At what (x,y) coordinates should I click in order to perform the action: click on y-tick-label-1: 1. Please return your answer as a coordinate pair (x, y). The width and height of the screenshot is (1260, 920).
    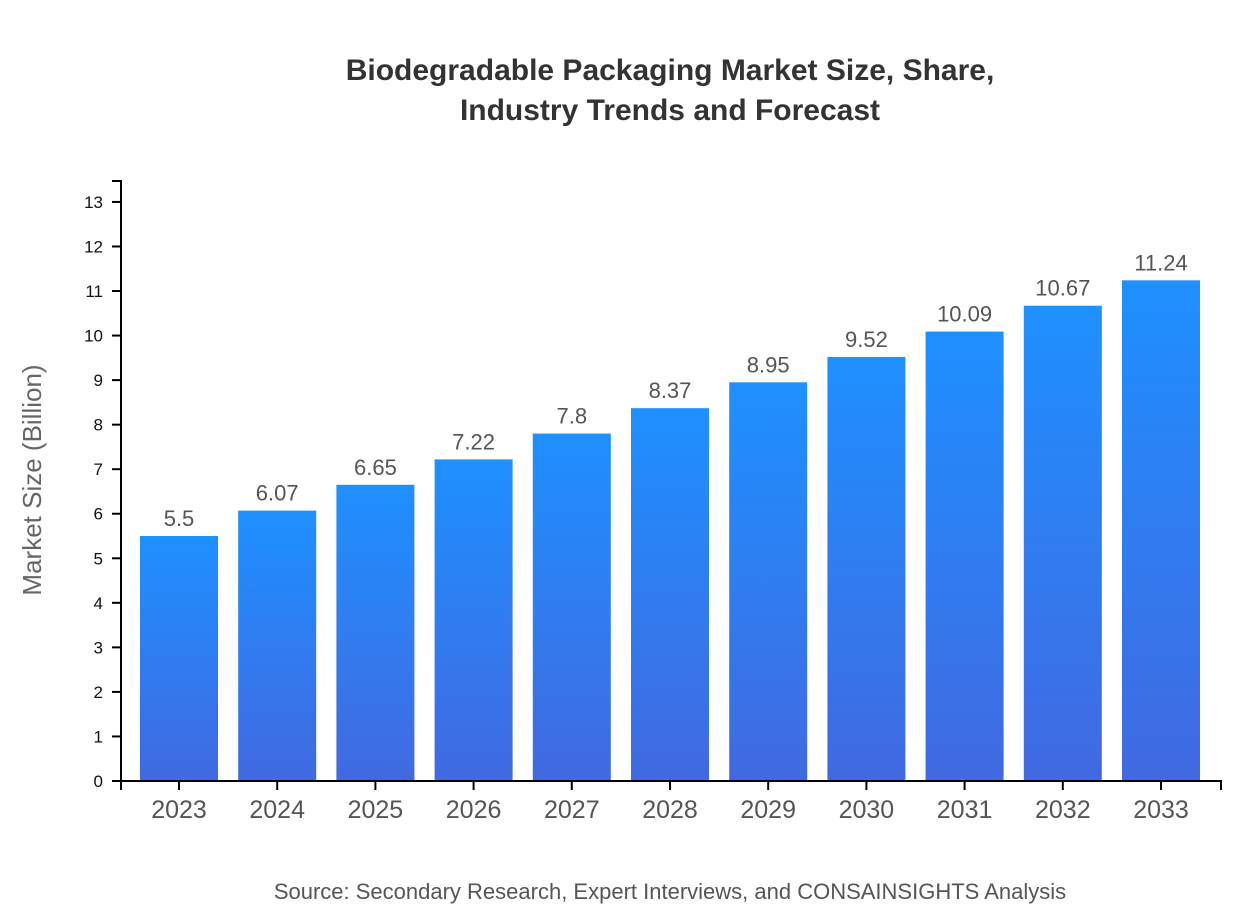
    Looking at the image, I should click on (98, 736).